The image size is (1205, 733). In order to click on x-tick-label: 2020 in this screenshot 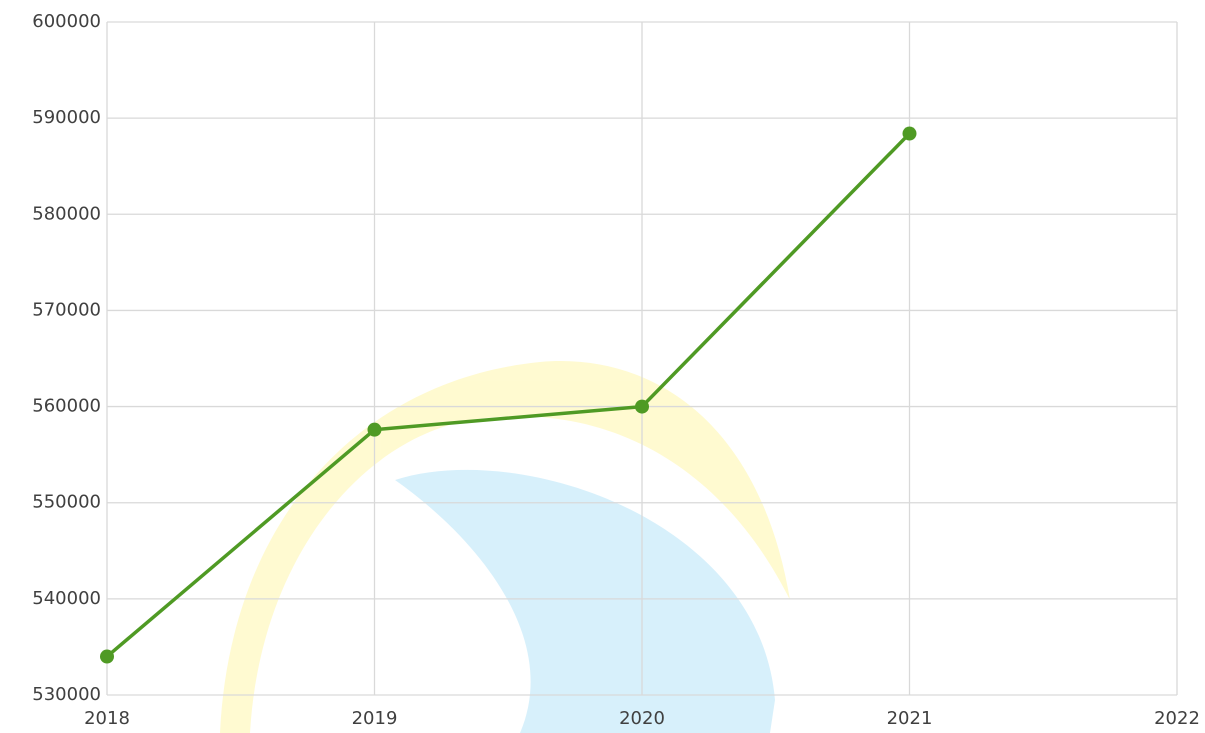, I will do `click(642, 718)`.